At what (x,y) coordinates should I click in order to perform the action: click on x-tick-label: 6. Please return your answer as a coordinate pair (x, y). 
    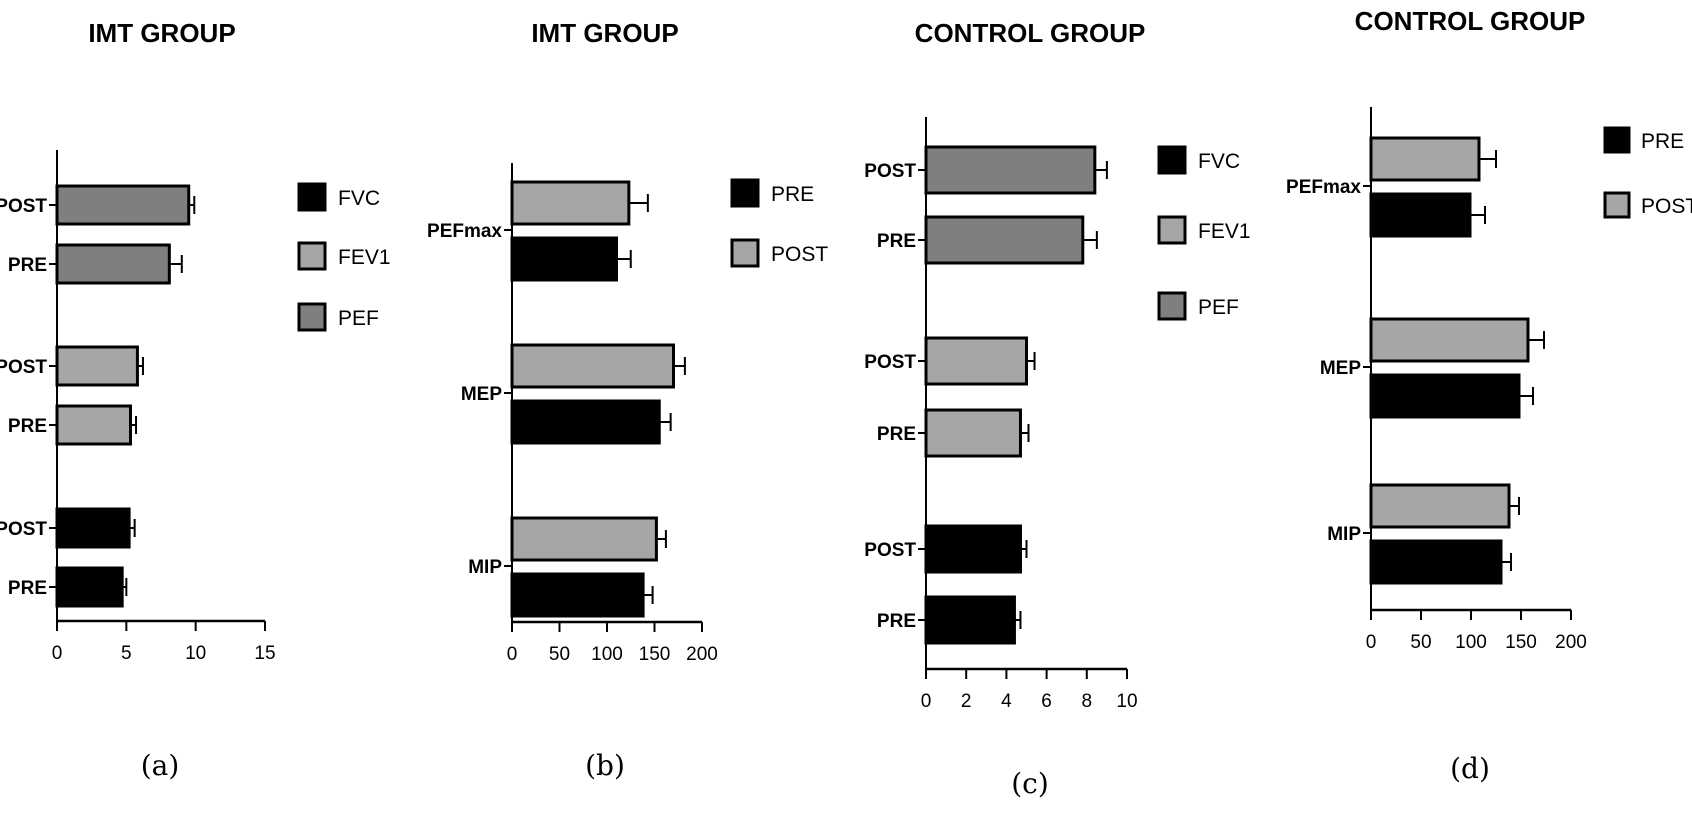
    Looking at the image, I should click on (1046, 701).